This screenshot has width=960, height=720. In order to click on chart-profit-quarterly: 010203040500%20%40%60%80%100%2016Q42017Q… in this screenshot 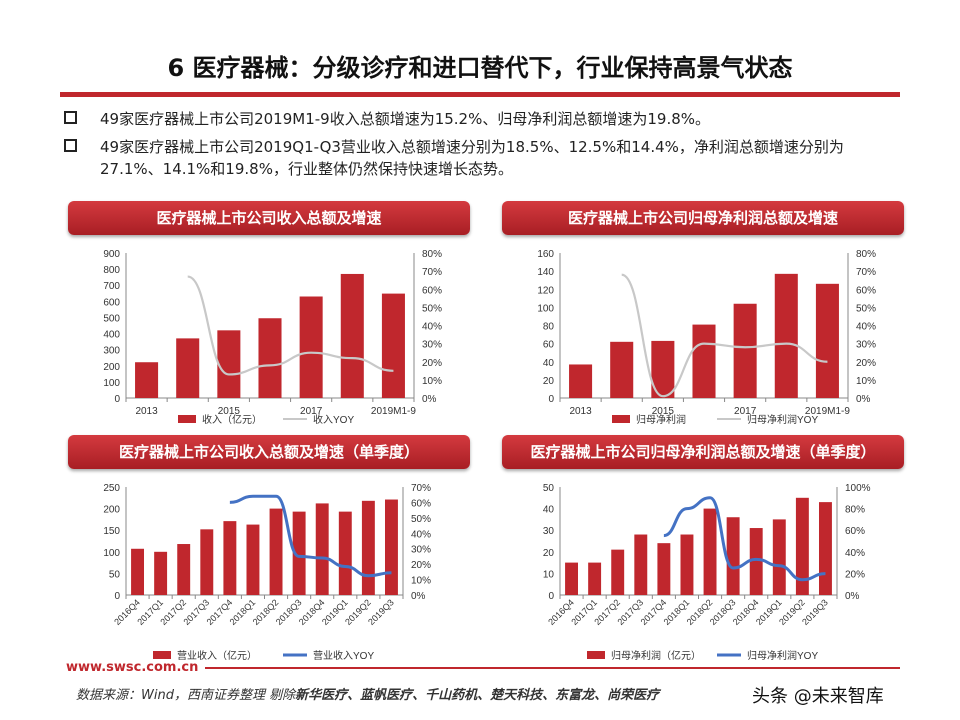, I will do `click(707, 572)`.